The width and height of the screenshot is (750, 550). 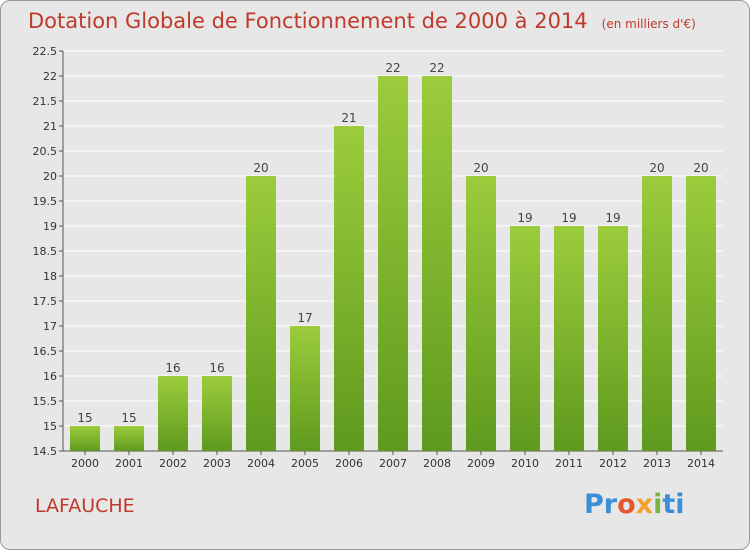 What do you see at coordinates (525, 463) in the screenshot?
I see `x-tick-label: 2010` at bounding box center [525, 463].